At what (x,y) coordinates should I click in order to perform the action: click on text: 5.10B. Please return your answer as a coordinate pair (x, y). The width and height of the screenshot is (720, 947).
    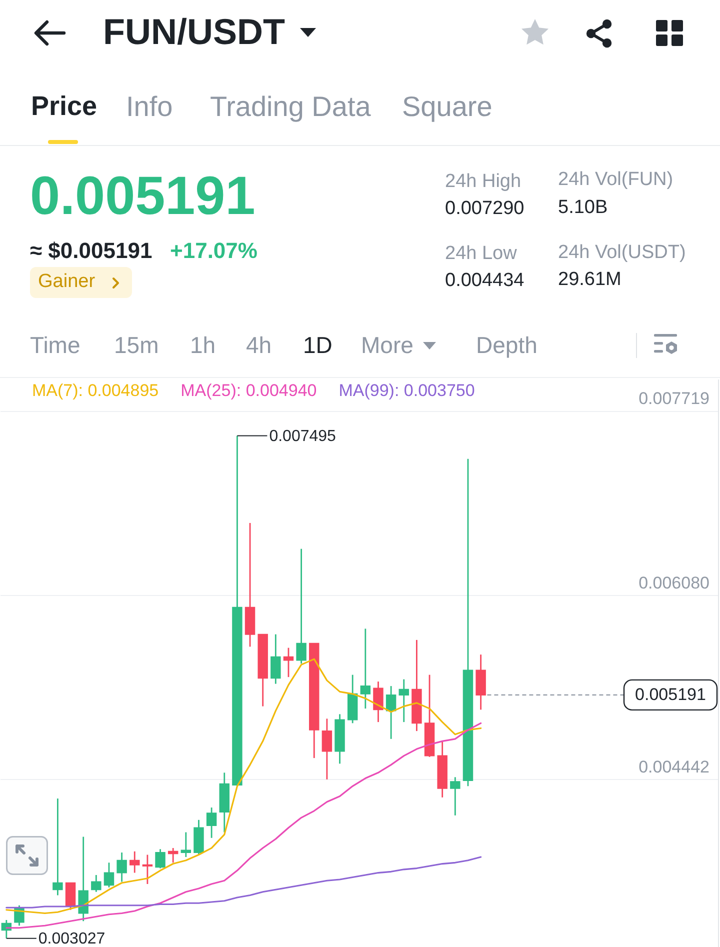
    Looking at the image, I should click on (583, 207).